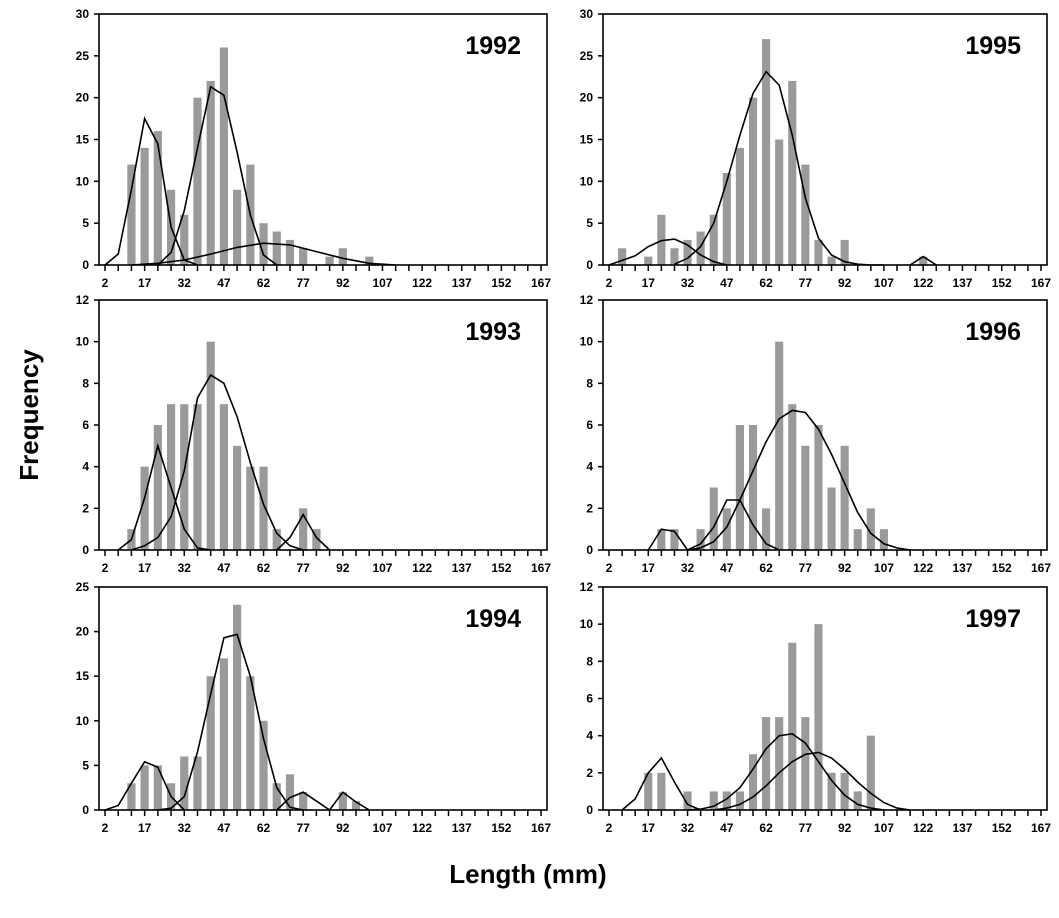 This screenshot has height=918, width=1059. I want to click on y-tick-label: 15, so click(587, 140).